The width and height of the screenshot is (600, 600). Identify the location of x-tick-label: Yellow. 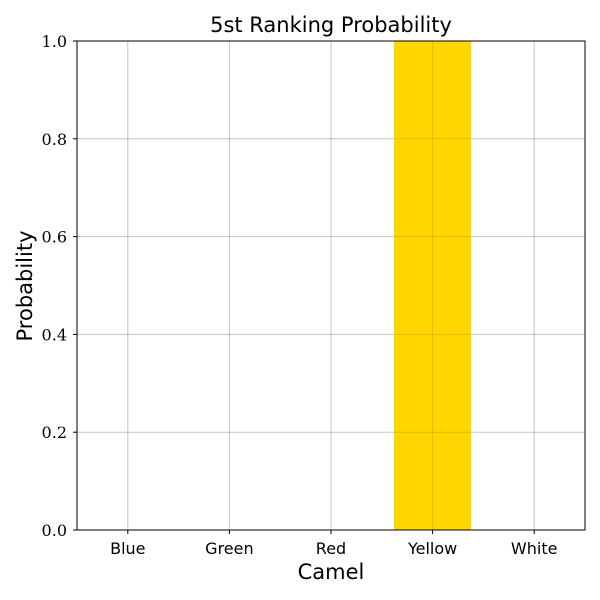
(432, 548).